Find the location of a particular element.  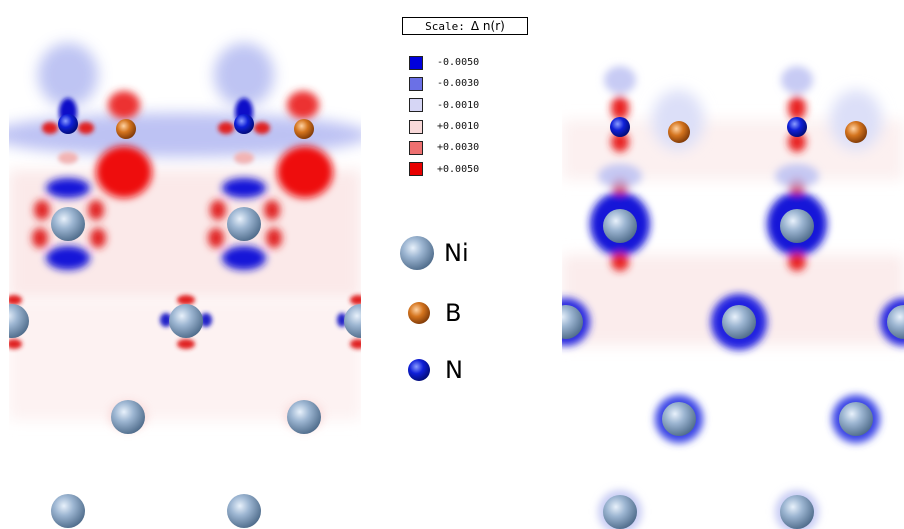

legend-row: +0.0030 is located at coordinates (444, 147).